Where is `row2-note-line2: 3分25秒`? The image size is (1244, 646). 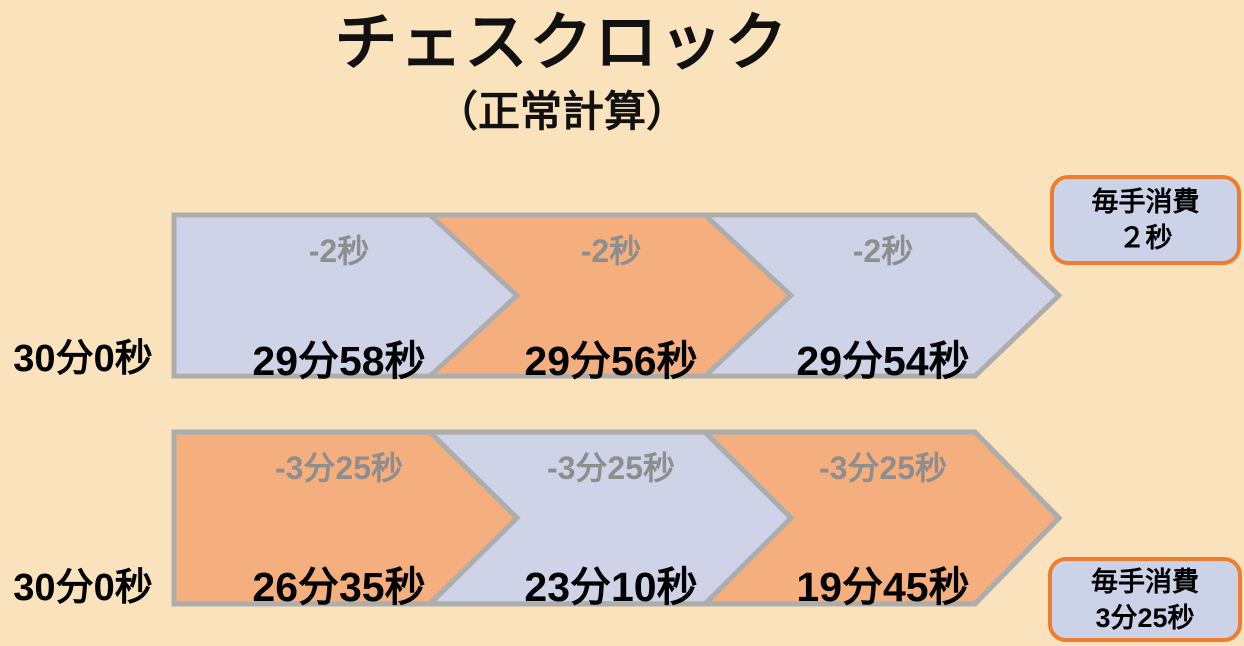
row2-note-line2: 3分25秒 is located at coordinates (1145, 617).